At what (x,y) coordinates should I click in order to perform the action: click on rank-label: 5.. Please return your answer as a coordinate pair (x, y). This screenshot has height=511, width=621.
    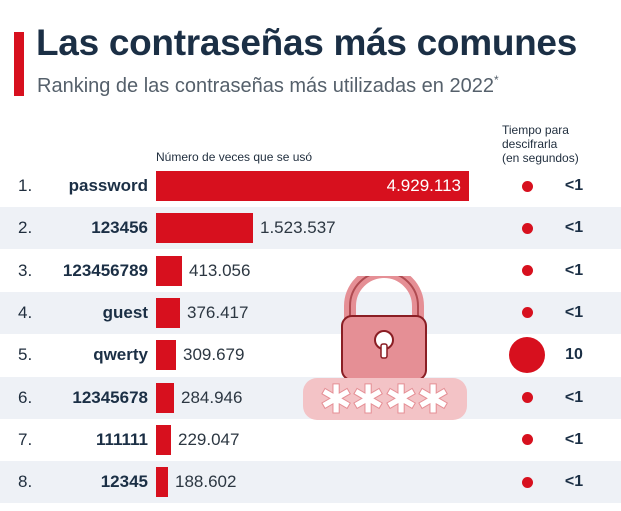
    Looking at the image, I should click on (25, 355).